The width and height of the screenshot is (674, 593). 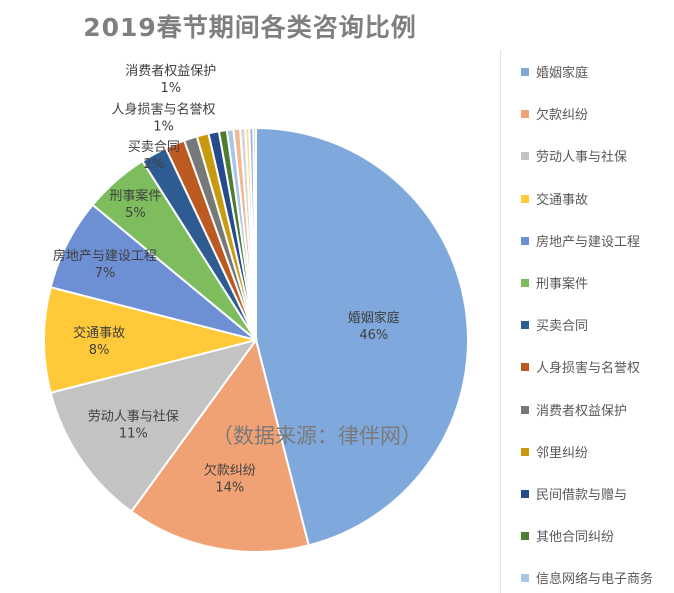 What do you see at coordinates (317, 436) in the screenshot?
I see `source-watermark: （数据来源：律伴网）` at bounding box center [317, 436].